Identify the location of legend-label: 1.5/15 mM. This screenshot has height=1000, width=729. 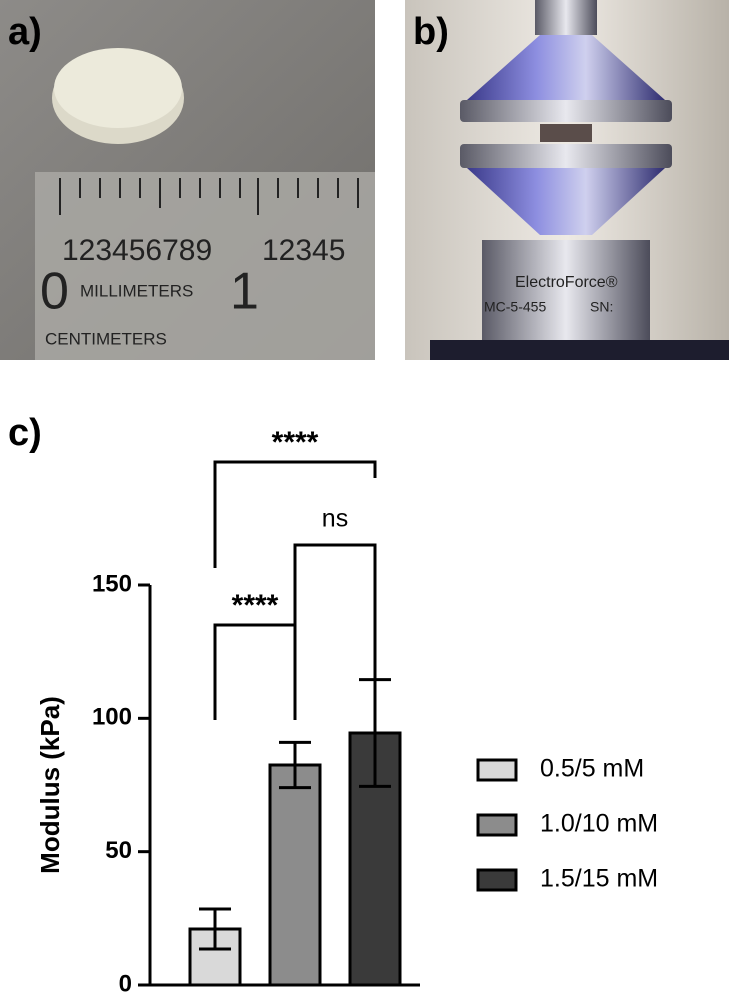
(599, 879).